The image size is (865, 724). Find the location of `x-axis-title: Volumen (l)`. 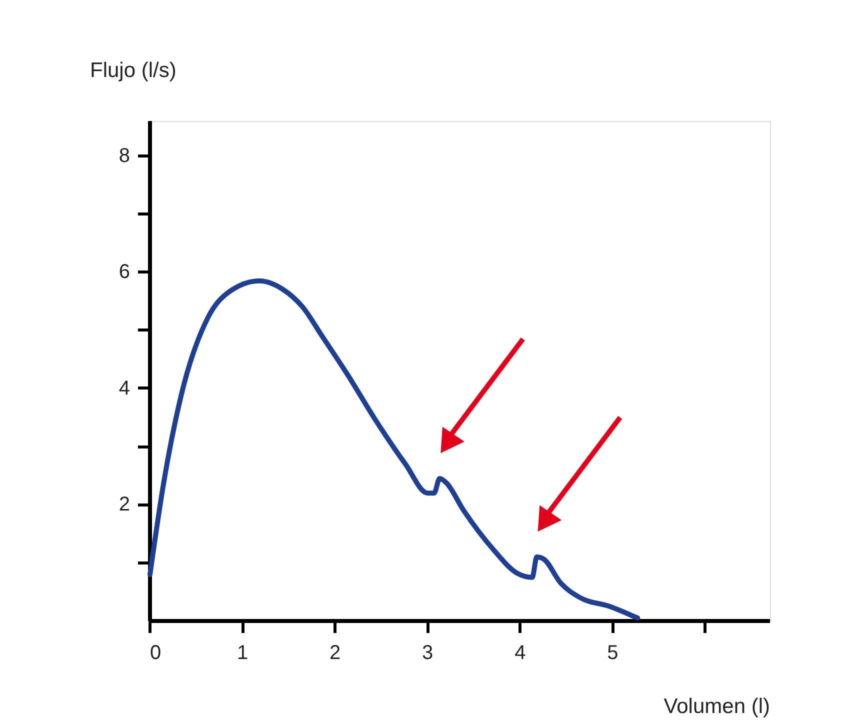

x-axis-title: Volumen (l) is located at coordinates (717, 706).